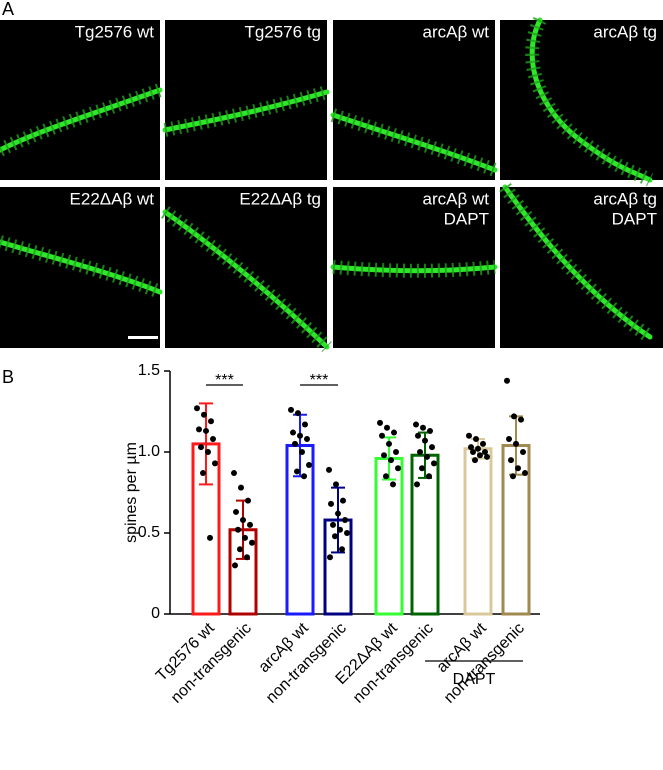  I want to click on y-tick-label: 1.0, so click(149, 451).